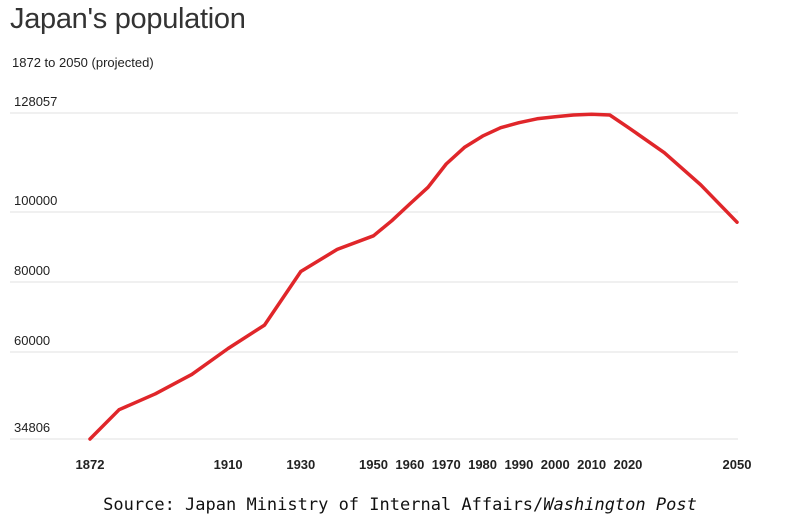  Describe the element at coordinates (35, 200) in the screenshot. I see `y-tick-label: 100000` at that location.